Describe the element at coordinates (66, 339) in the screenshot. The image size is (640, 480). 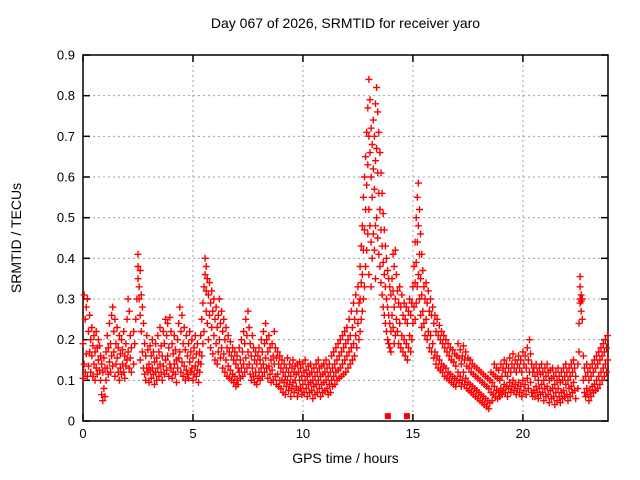
I see `y-tick-label: 0.2` at that location.